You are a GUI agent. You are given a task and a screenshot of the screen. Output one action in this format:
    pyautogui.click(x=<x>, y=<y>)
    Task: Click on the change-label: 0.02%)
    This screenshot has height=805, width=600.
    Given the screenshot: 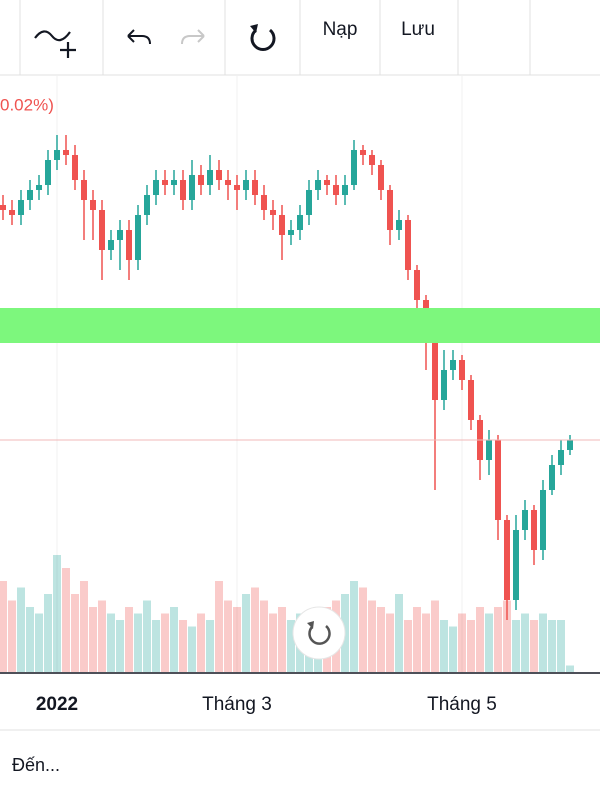 What is the action you would take?
    pyautogui.click(x=27, y=104)
    